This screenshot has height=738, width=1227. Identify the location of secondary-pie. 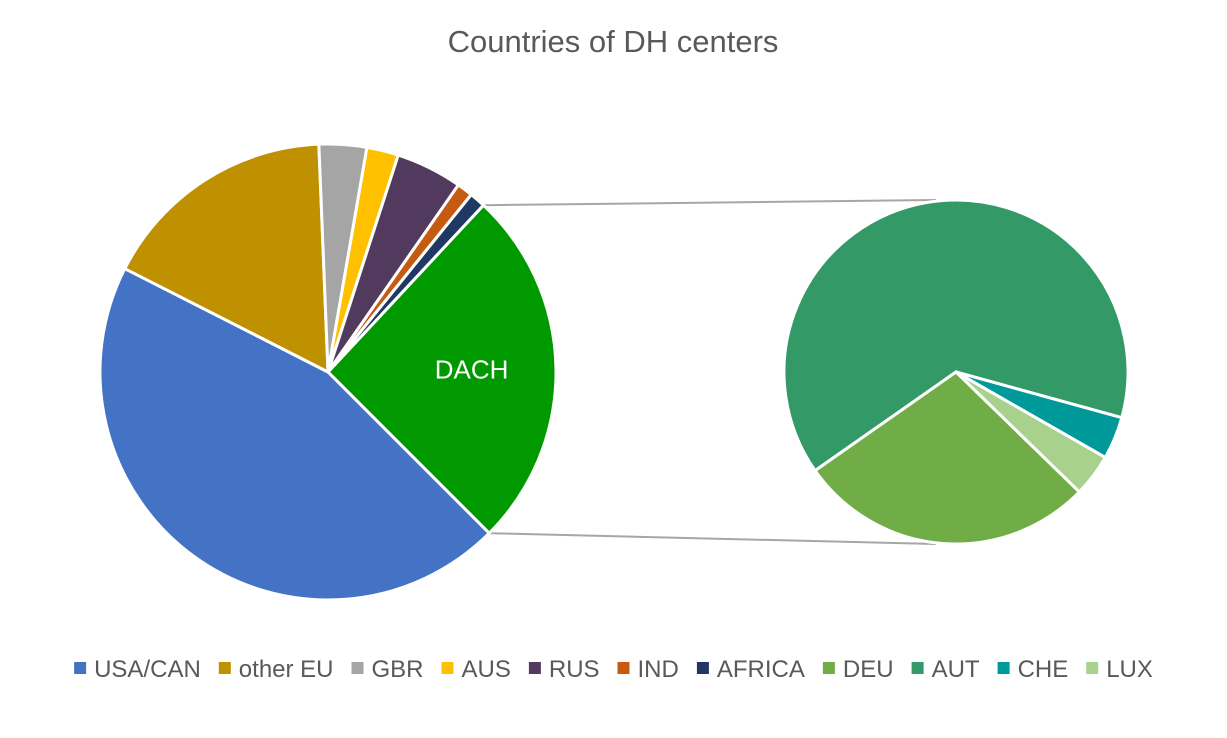
(956, 372).